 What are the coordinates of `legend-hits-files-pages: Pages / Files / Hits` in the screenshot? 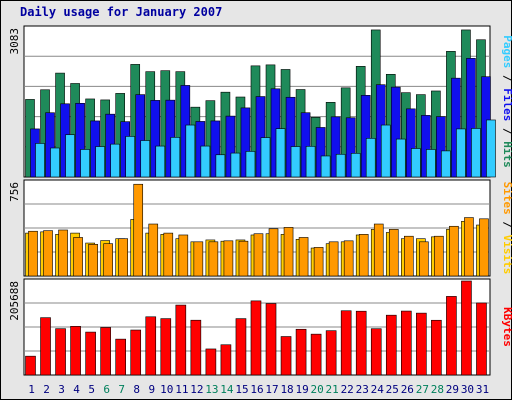 It's located at (506, 101).